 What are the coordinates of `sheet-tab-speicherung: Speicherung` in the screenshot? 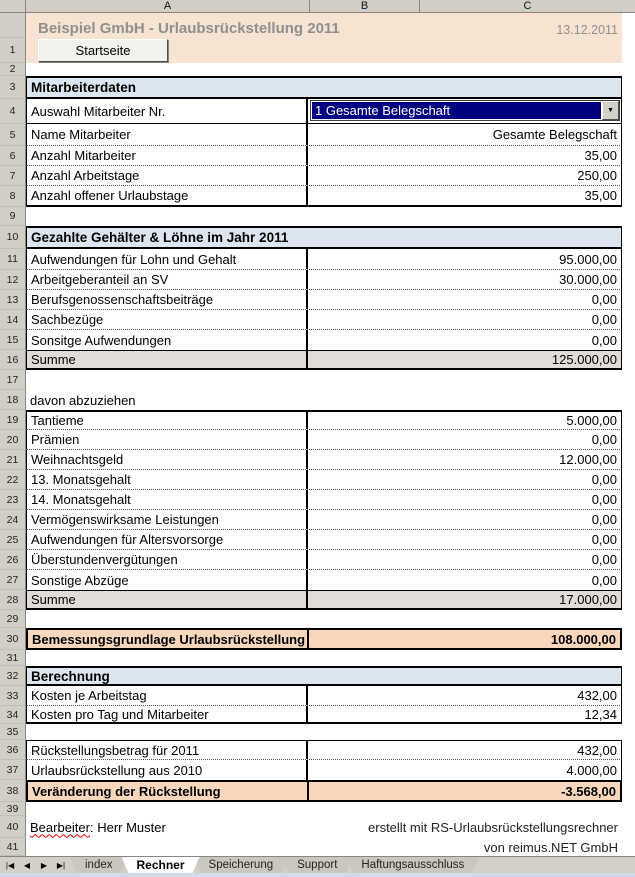 It's located at (241, 865).